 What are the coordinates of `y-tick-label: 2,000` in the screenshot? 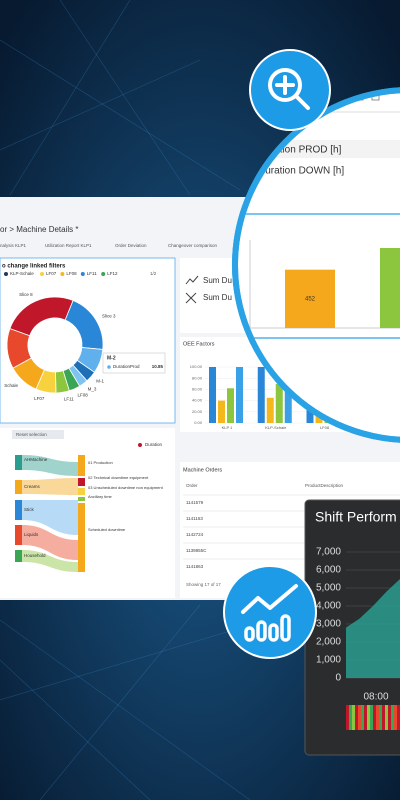 It's located at (328, 642).